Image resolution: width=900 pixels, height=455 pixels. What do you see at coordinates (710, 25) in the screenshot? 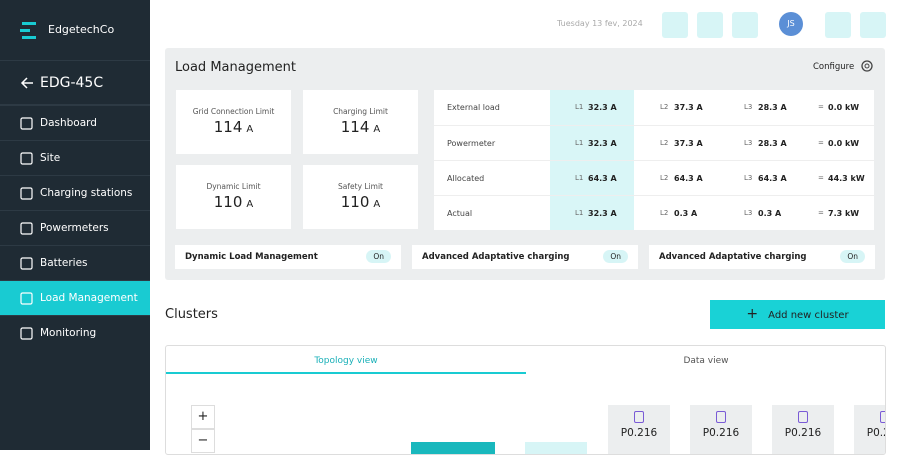
I see `support-button` at bounding box center [710, 25].